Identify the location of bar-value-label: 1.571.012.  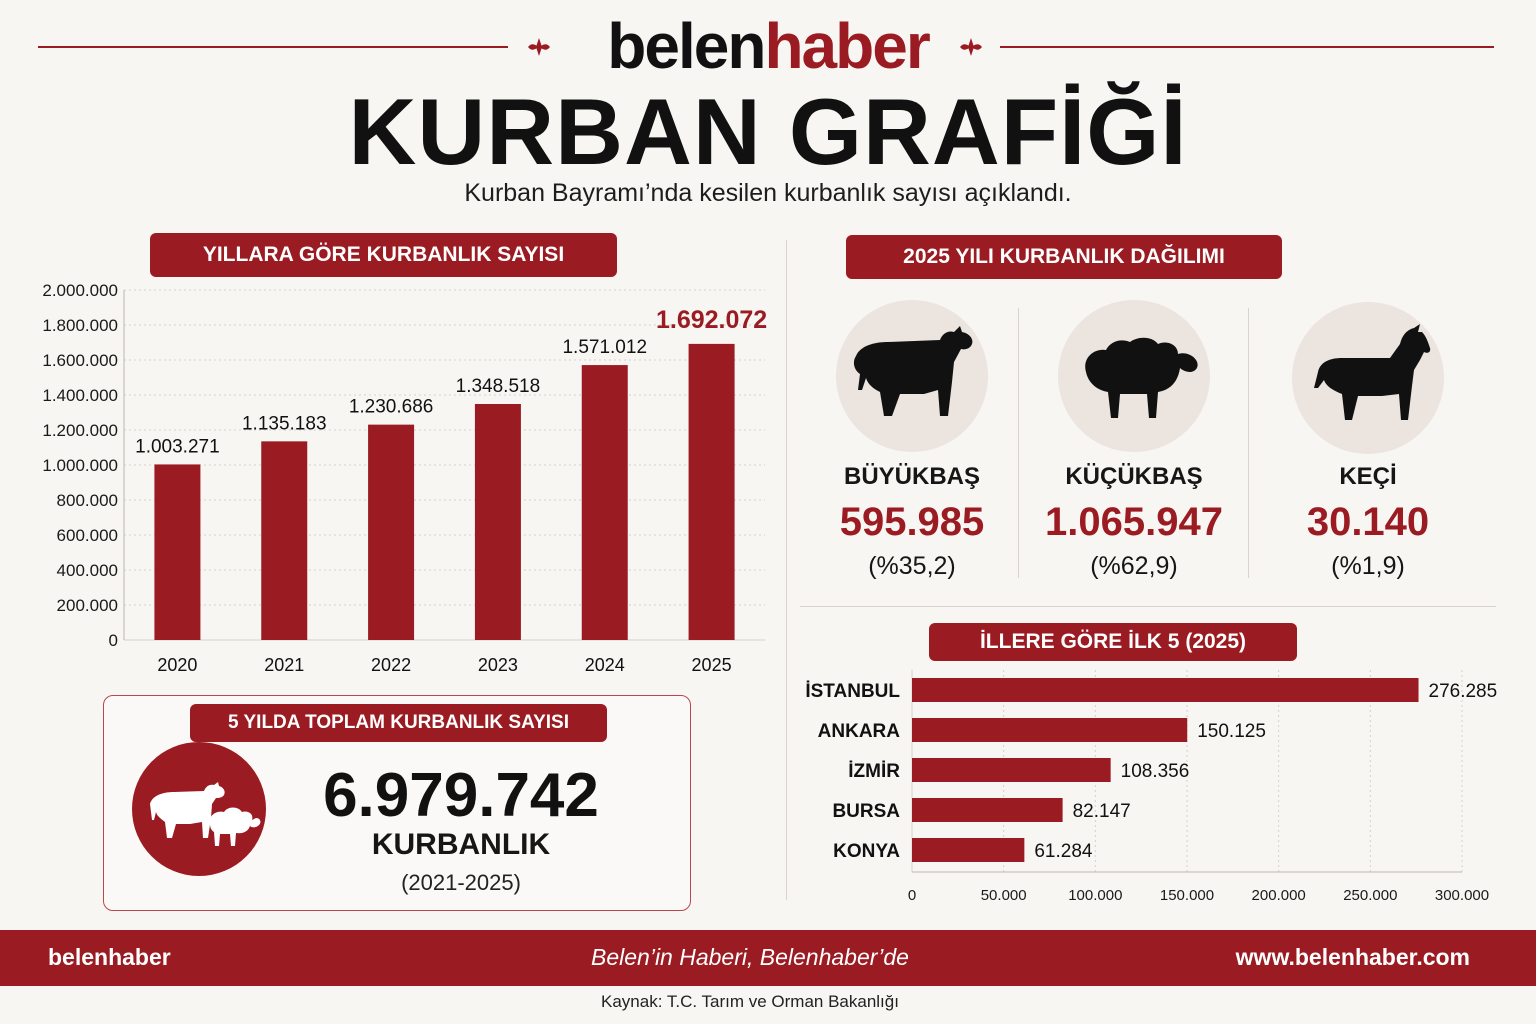
(604, 347).